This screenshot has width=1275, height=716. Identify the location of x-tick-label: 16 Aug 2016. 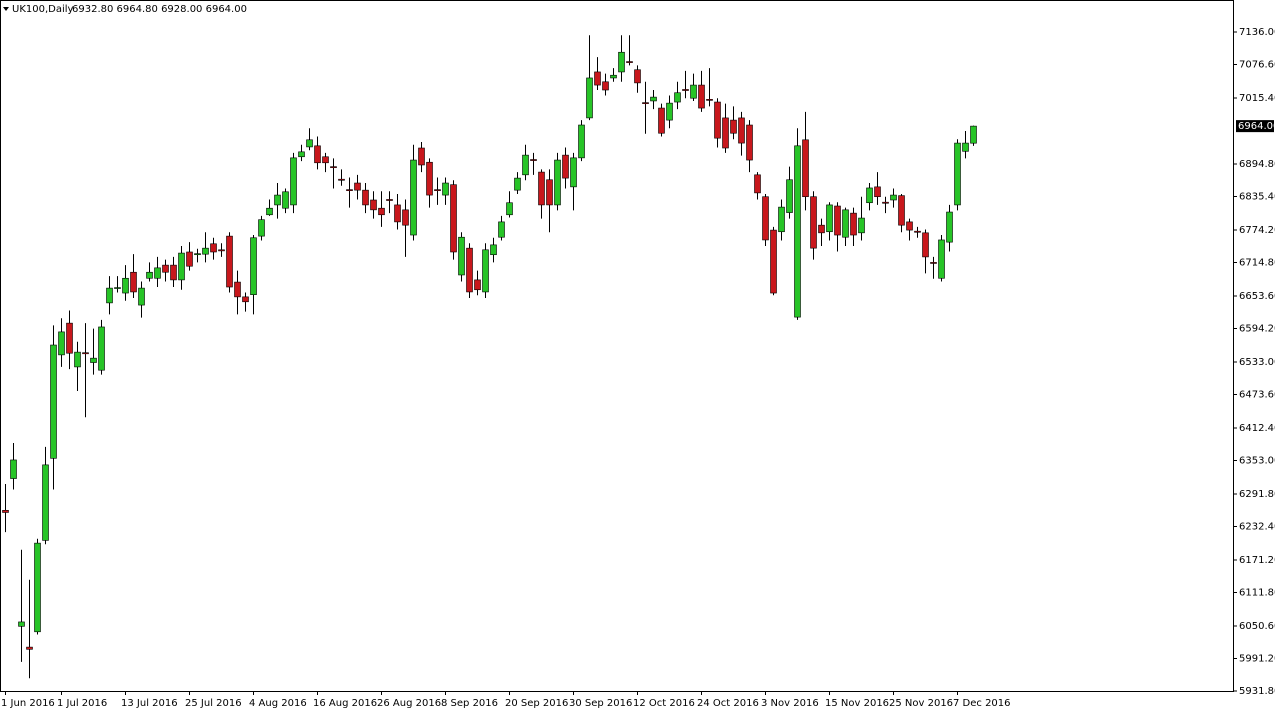
(345, 703).